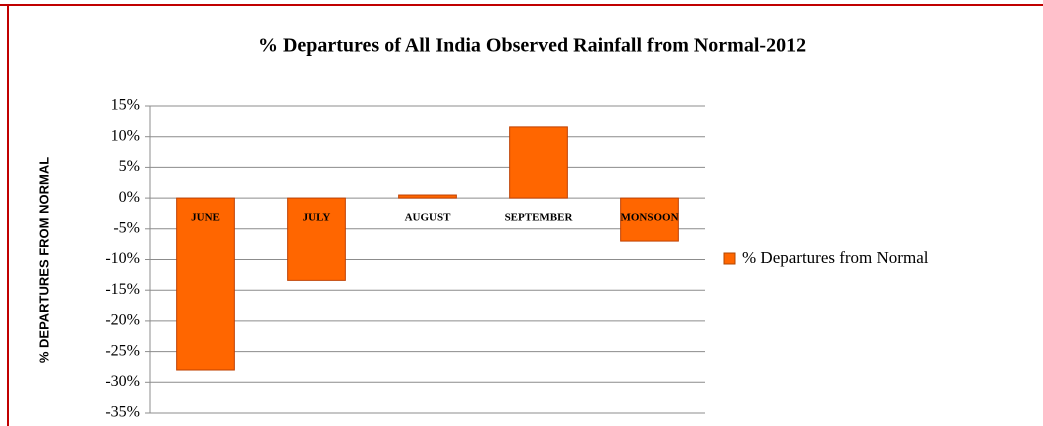  I want to click on y-tick-label: -15%, so click(122, 289).